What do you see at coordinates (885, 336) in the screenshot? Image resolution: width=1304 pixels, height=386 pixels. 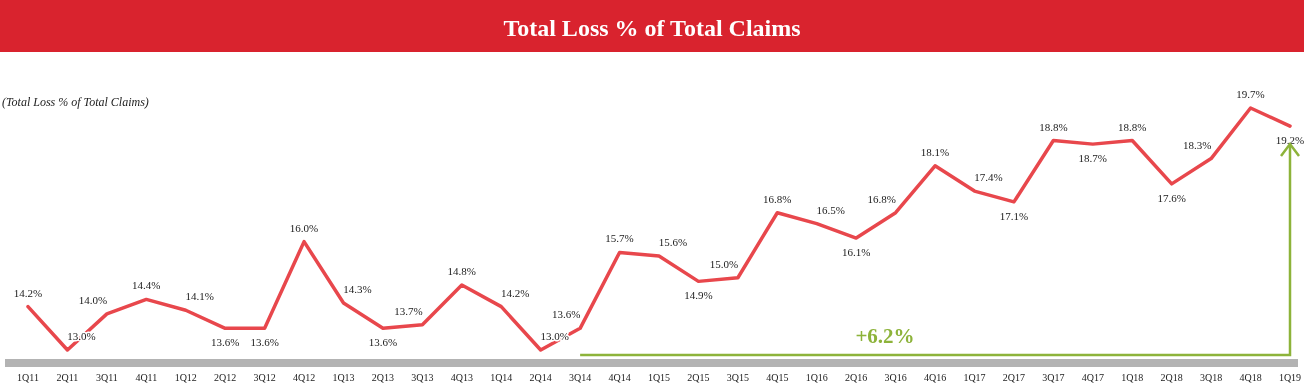 I see `annotation: +6.2%` at bounding box center [885, 336].